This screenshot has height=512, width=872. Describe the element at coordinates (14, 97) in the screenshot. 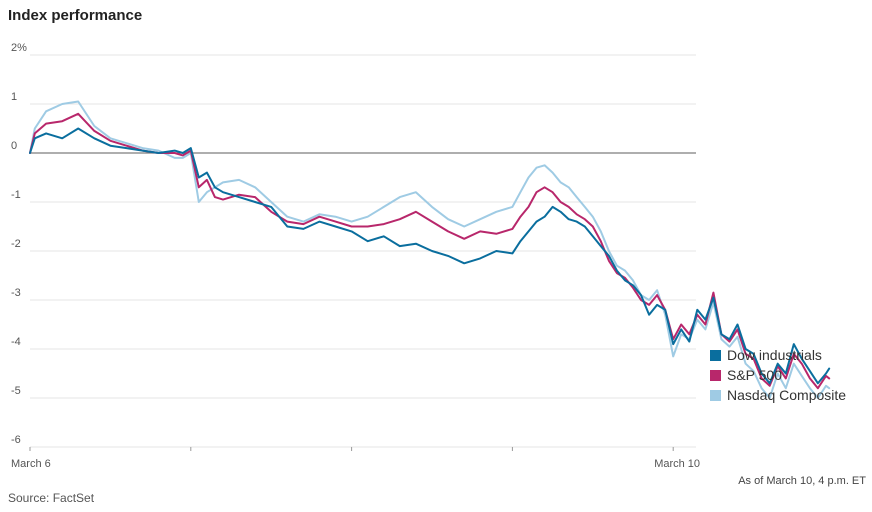

I see `y-tick-label: 1` at that location.